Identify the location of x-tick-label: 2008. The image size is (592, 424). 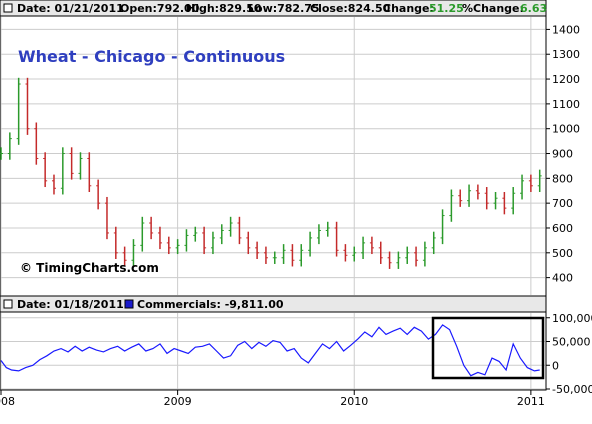
(7, 401).